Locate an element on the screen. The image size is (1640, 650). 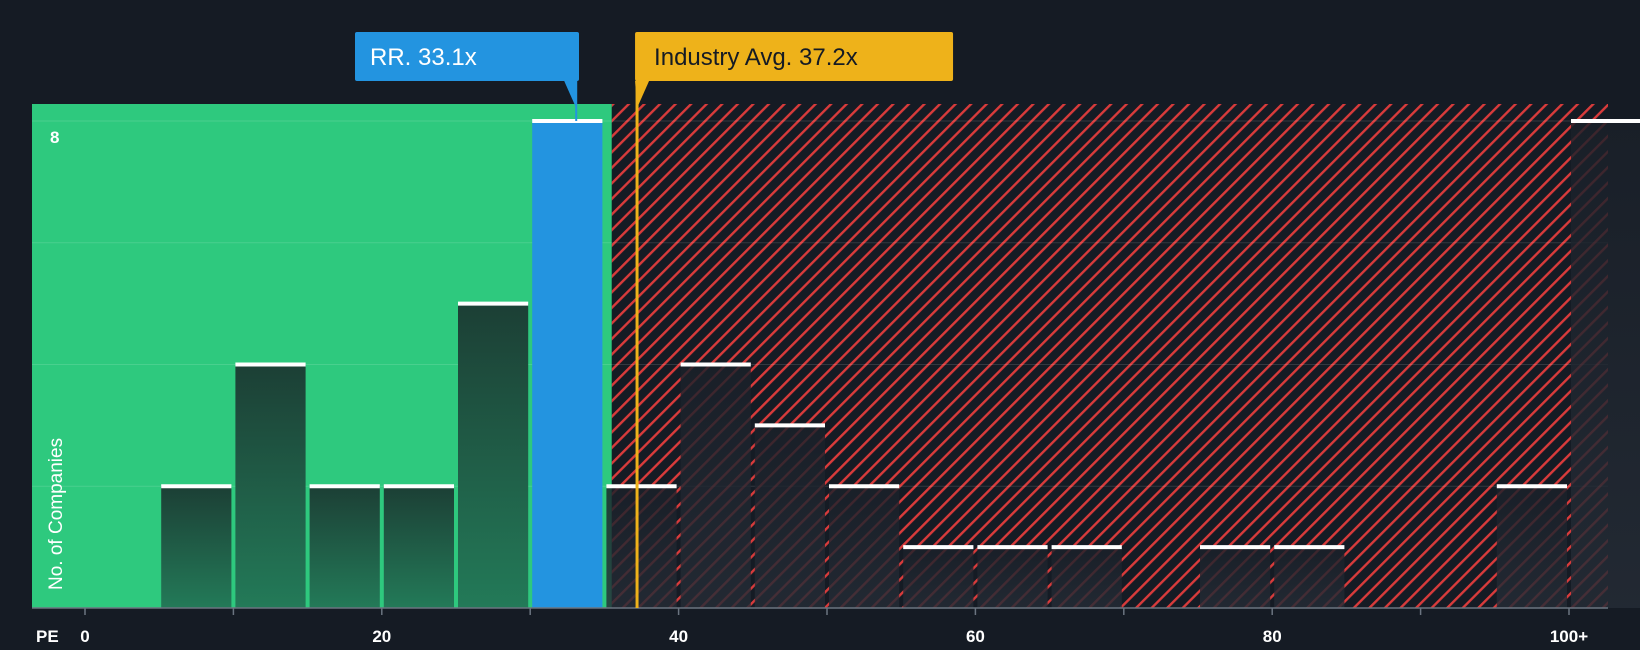
x-tick-label: 40 is located at coordinates (678, 636).